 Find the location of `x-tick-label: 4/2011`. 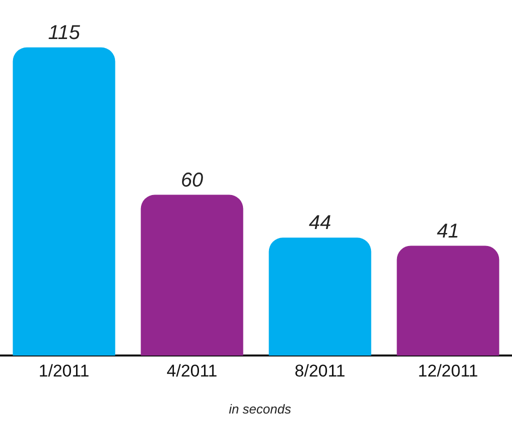

x-tick-label: 4/2011 is located at coordinates (192, 370).